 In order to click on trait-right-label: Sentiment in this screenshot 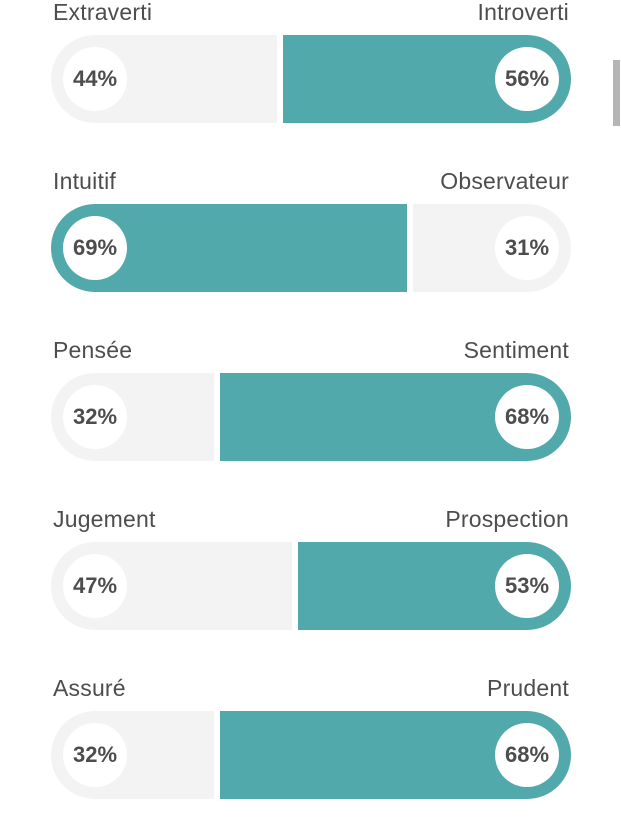, I will do `click(516, 350)`.